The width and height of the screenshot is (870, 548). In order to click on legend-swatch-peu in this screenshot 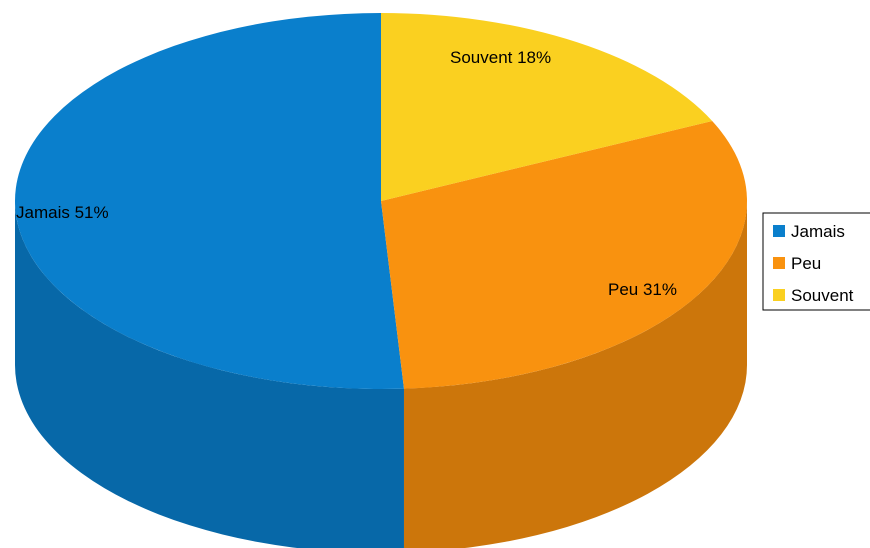, I will do `click(779, 263)`.